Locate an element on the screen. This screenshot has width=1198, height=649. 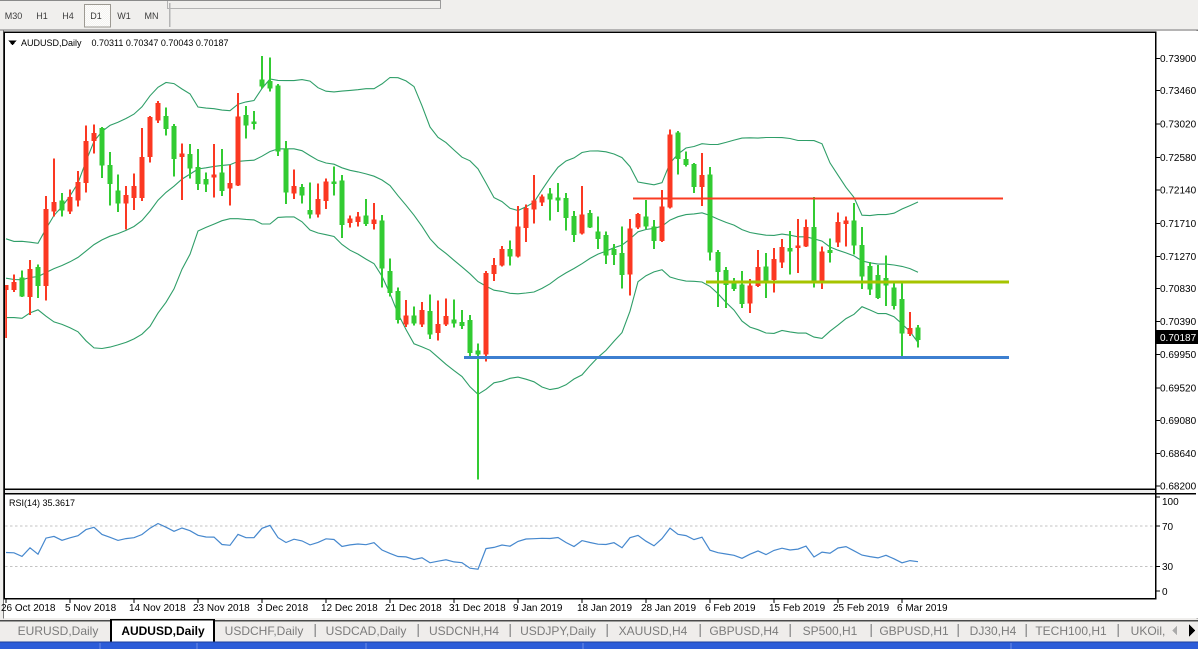
svg-text: 100 is located at coordinates (1170, 502).